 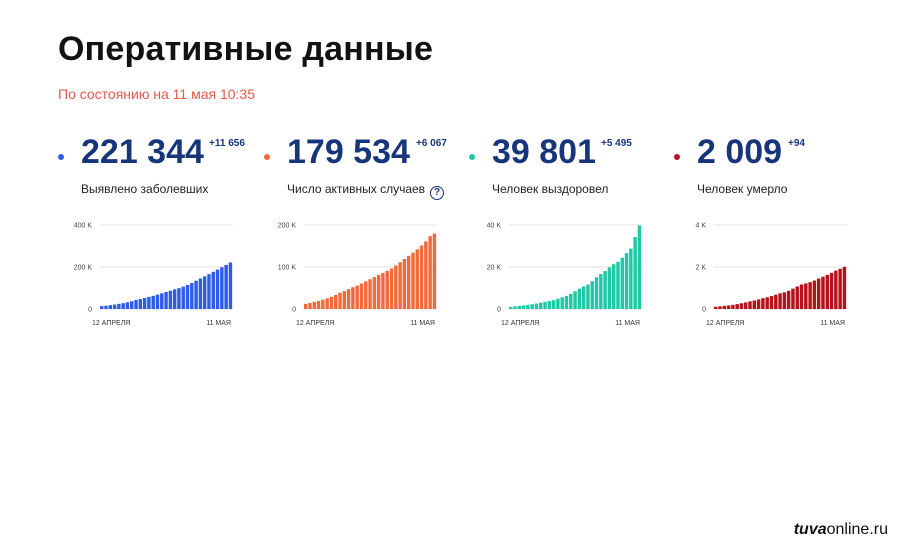 I want to click on stat-delta: +11 656, so click(x=227, y=143).